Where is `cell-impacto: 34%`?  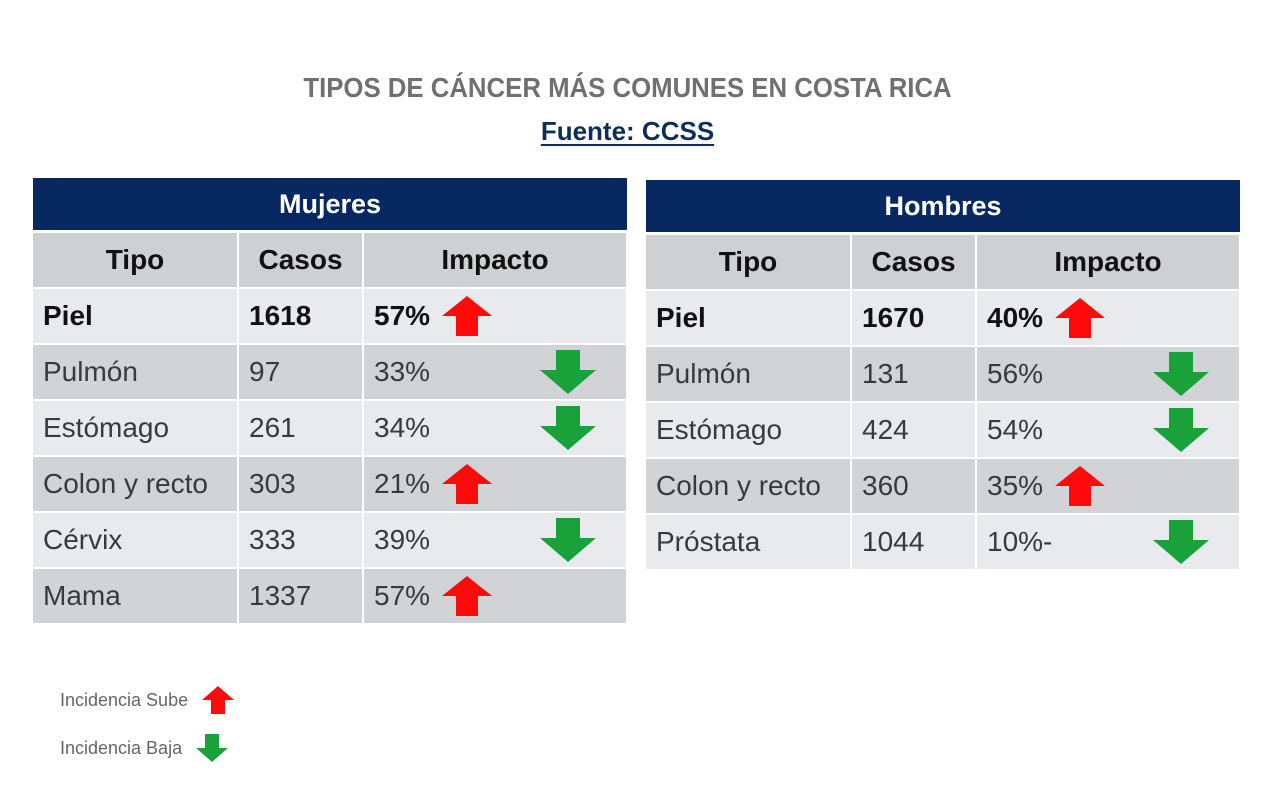
cell-impacto: 34% is located at coordinates (495, 428).